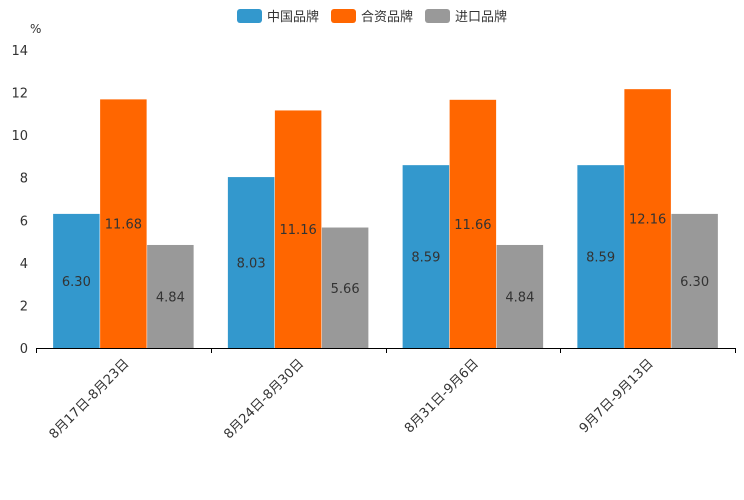 This screenshot has height=500, width=744. I want to click on data-label: 8.03, so click(251, 264).